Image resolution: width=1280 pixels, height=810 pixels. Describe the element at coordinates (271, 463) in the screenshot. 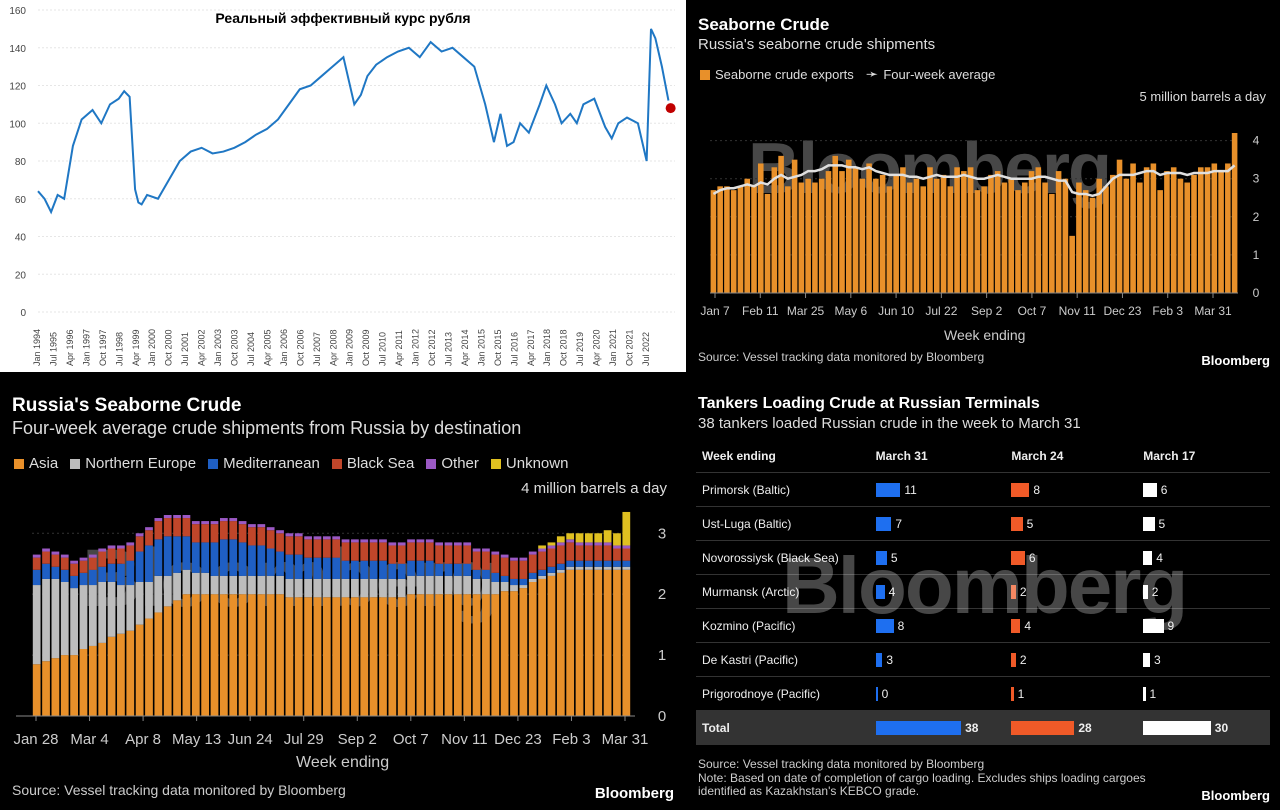

I see `legend-label: Mediterranean` at that location.